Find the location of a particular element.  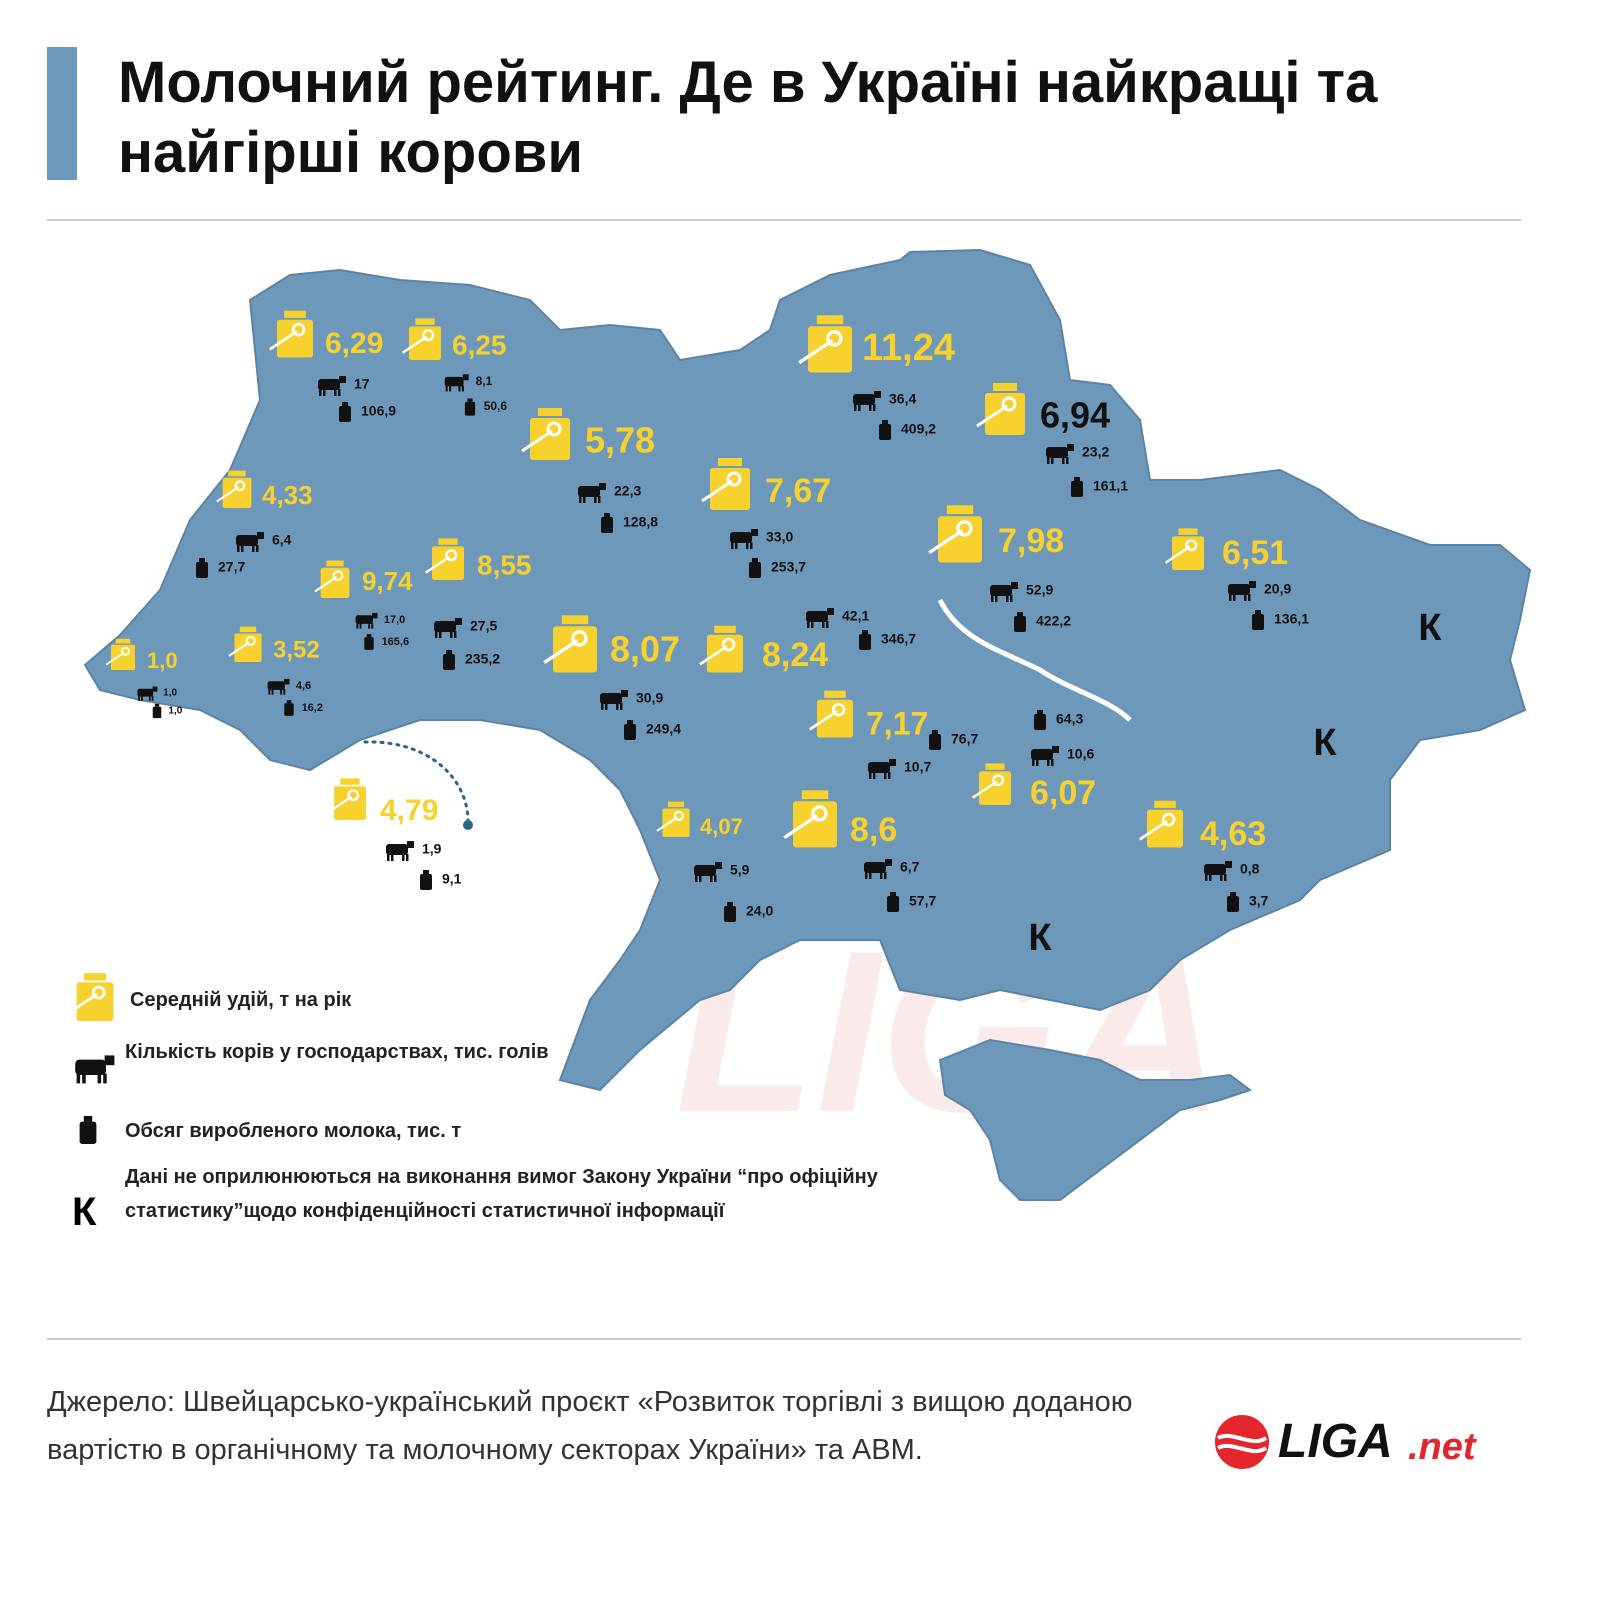

milk-value: 161,1 is located at coordinates (1110, 486).